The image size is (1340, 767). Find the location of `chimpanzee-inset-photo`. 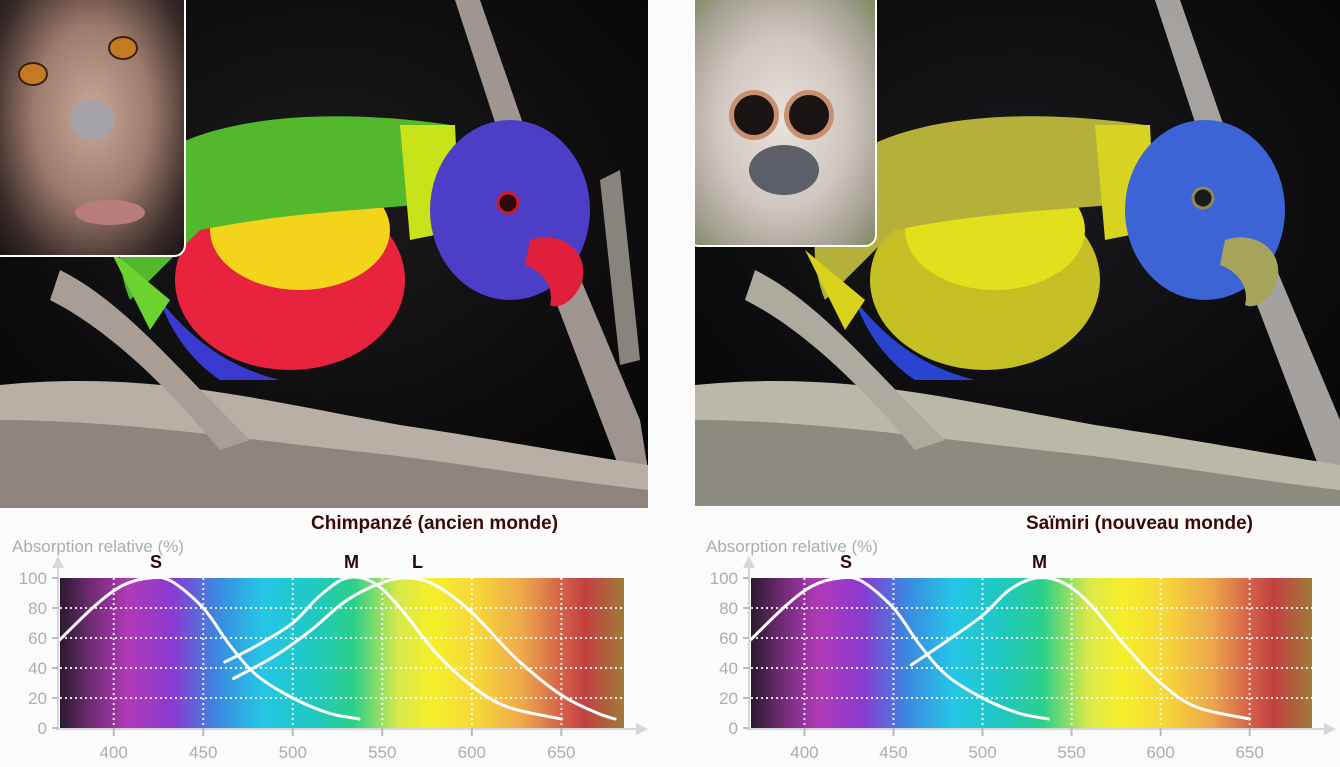

chimpanzee-inset-photo is located at coordinates (93, 128).